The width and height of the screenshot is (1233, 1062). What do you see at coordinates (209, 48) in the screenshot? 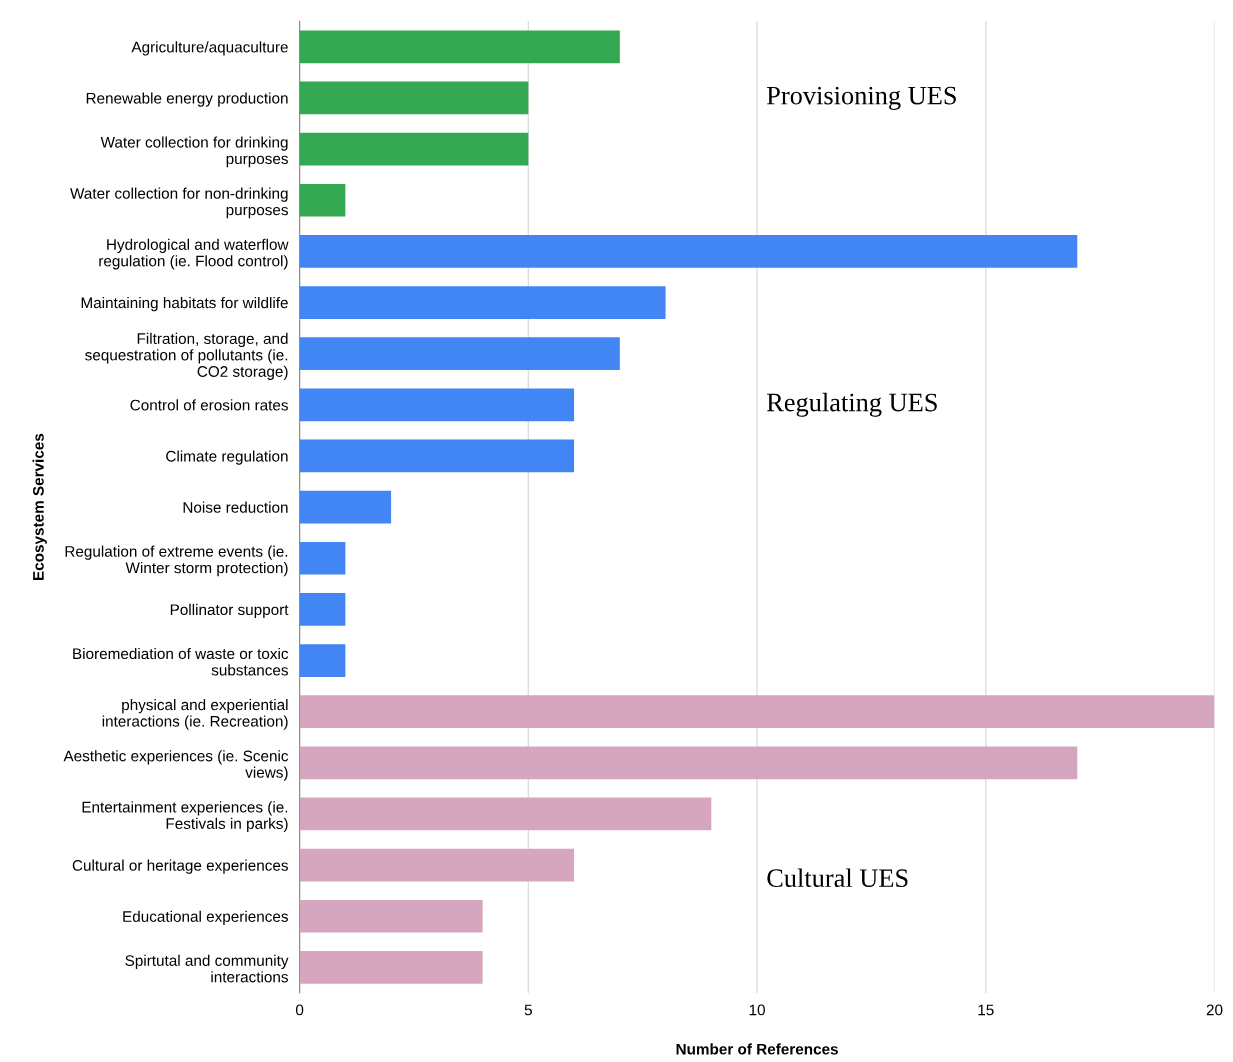
I see `y-tick-label: Agriculture/aquaculture` at bounding box center [209, 48].